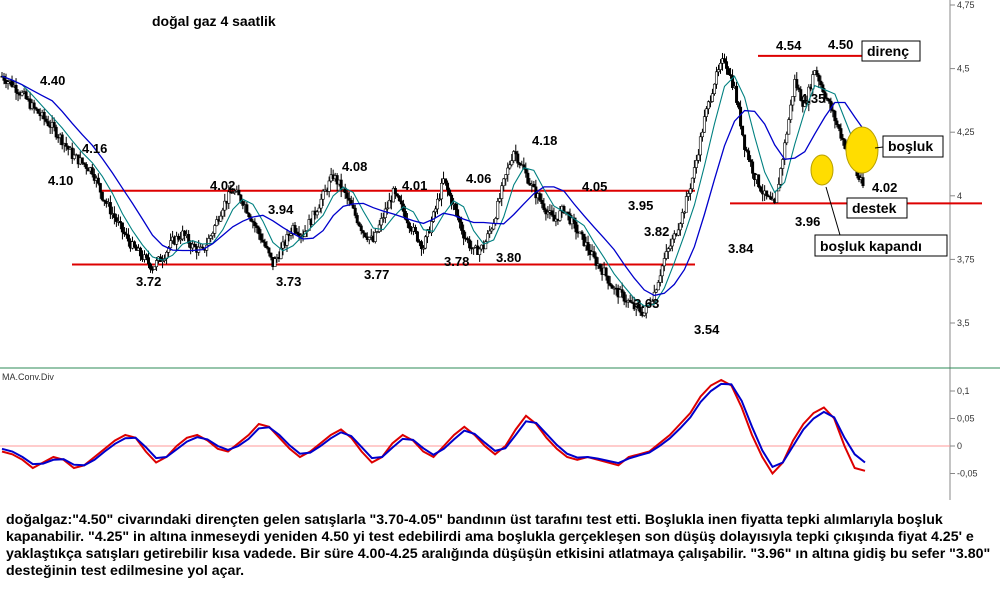  I want to click on price-level-label: 4.10, so click(60, 180).